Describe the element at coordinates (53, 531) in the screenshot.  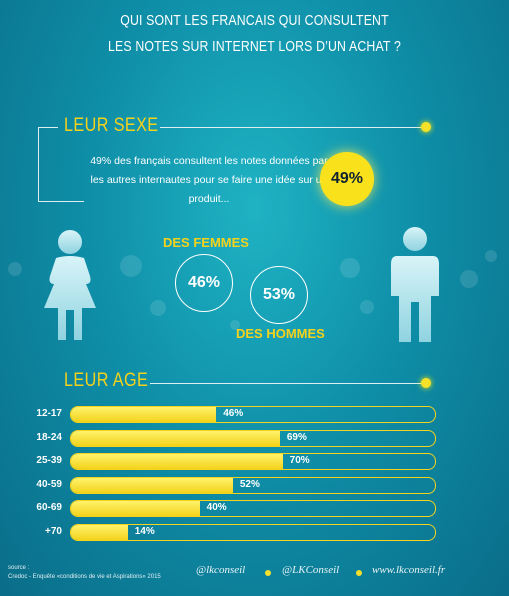
I see `age-category-label: +70` at that location.